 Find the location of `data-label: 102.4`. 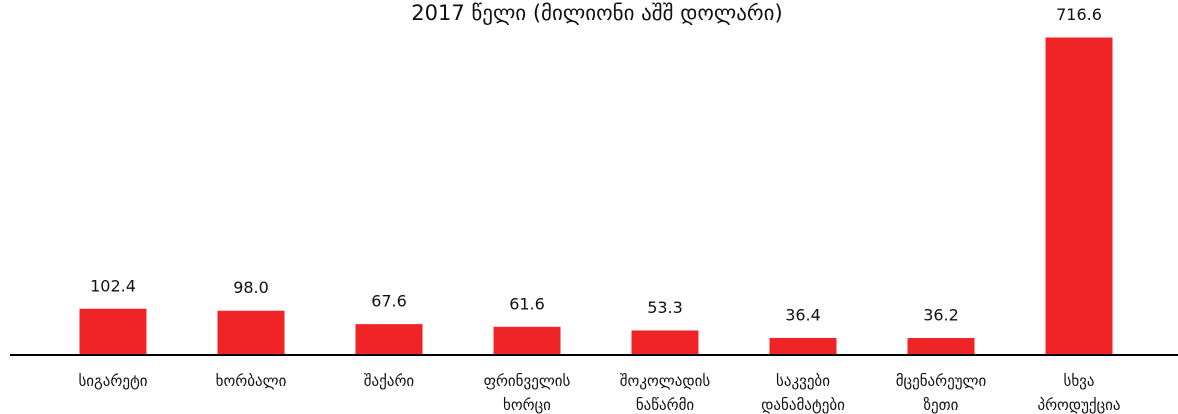

data-label: 102.4 is located at coordinates (113, 285).